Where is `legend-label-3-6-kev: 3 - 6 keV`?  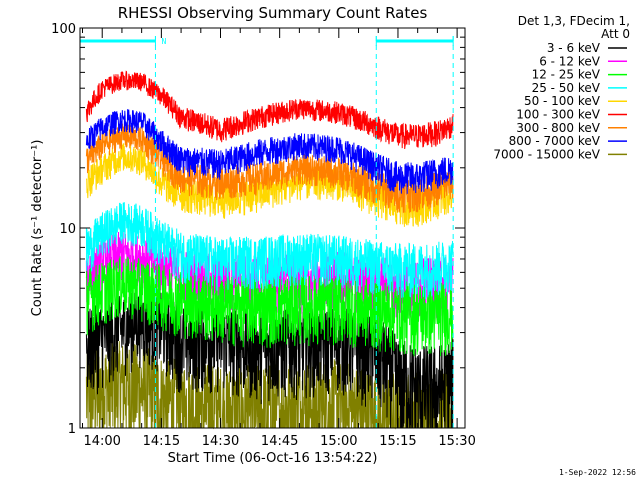 legend-label-3-6-kev: 3 - 6 keV is located at coordinates (574, 48).